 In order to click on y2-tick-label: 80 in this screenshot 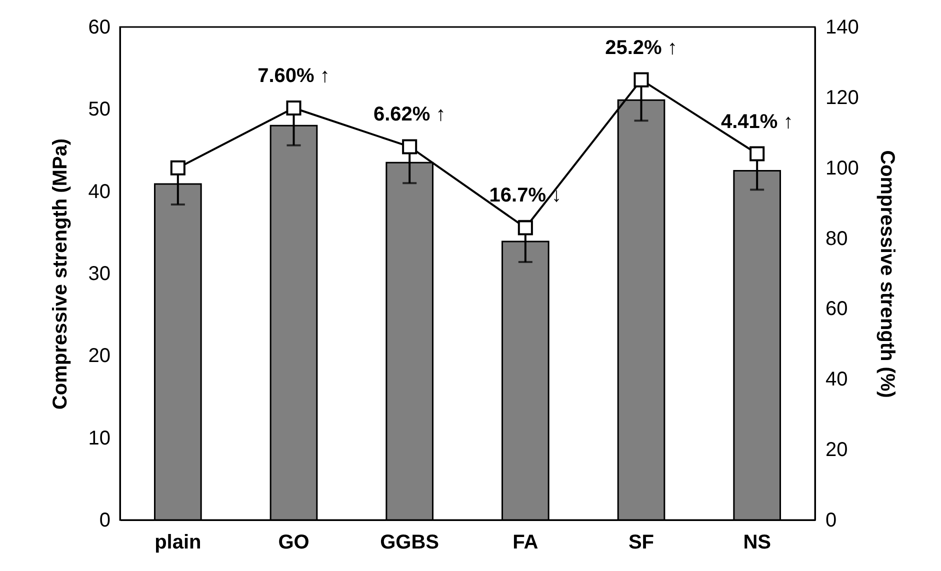, I will do `click(837, 239)`.